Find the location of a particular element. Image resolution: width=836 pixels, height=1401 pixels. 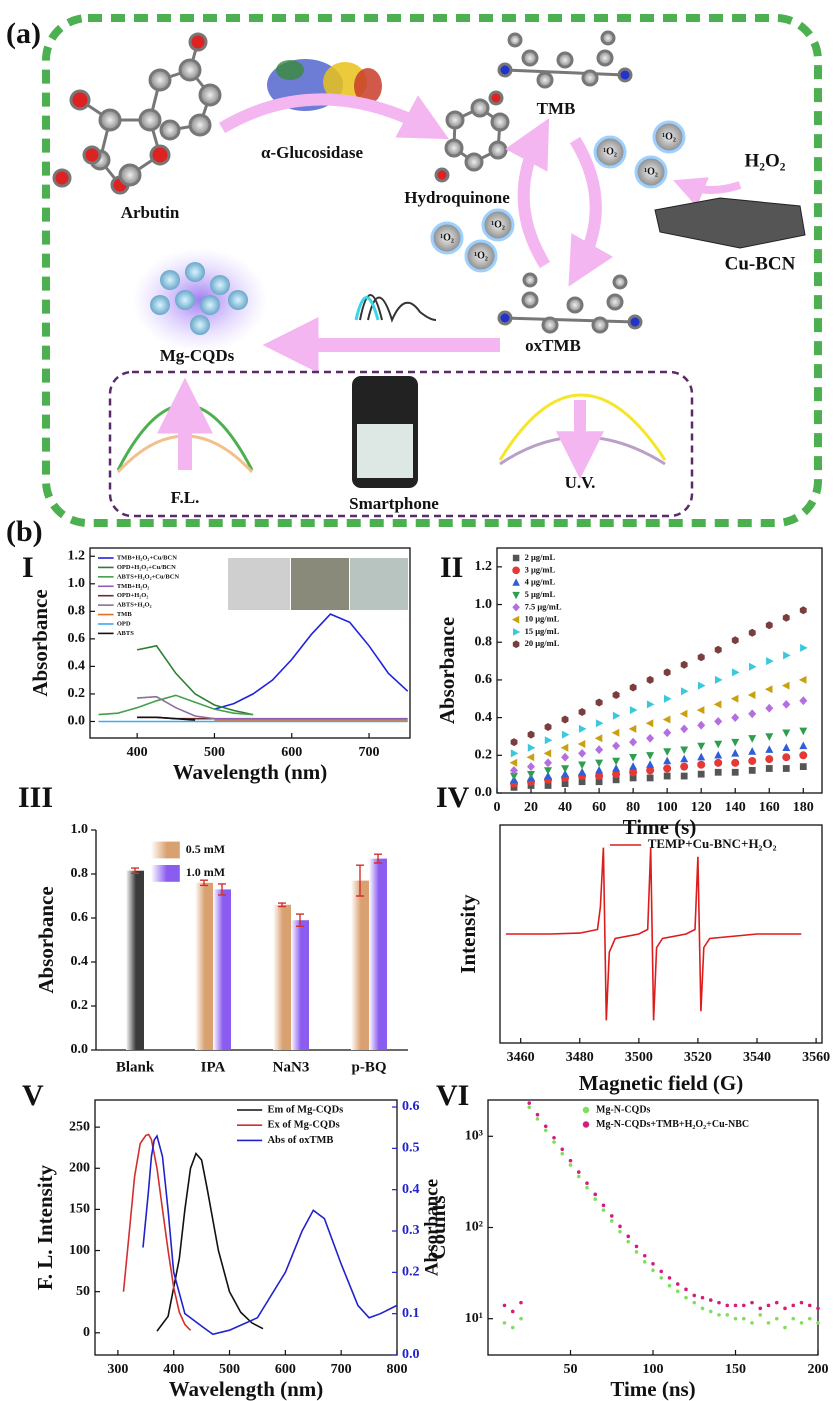

x-tick-label: 600 is located at coordinates (285, 1369).